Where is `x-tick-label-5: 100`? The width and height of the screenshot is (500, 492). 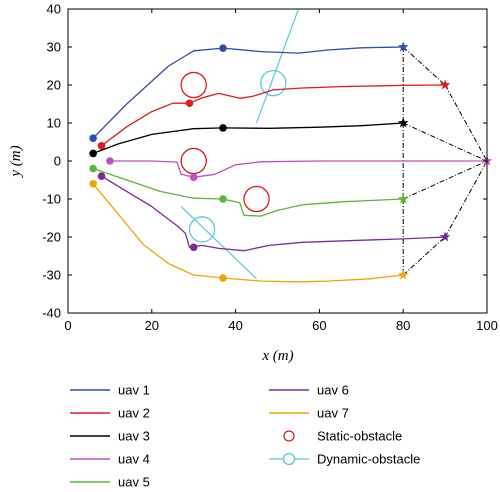
x-tick-label-5: 100 is located at coordinates (487, 325).